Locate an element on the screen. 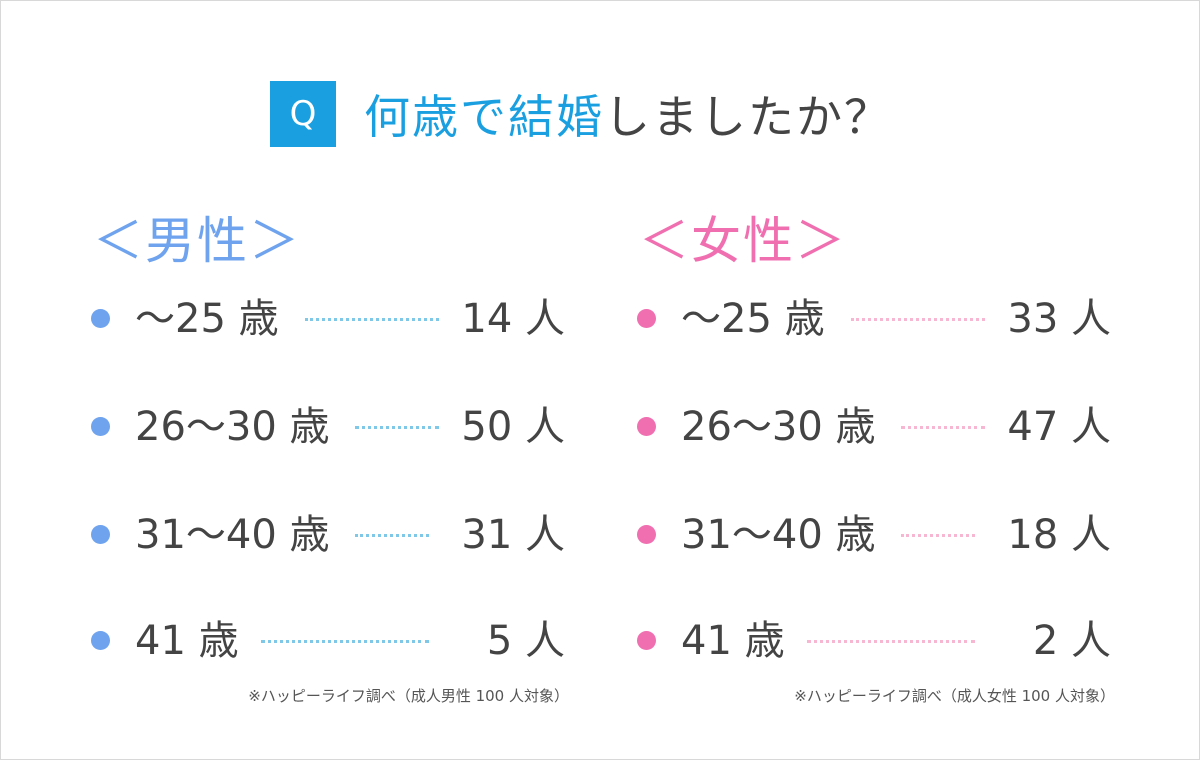 This screenshot has height=760, width=1200. question-heading: Q 何歳で結婚しましたか？ is located at coordinates (600, 114).